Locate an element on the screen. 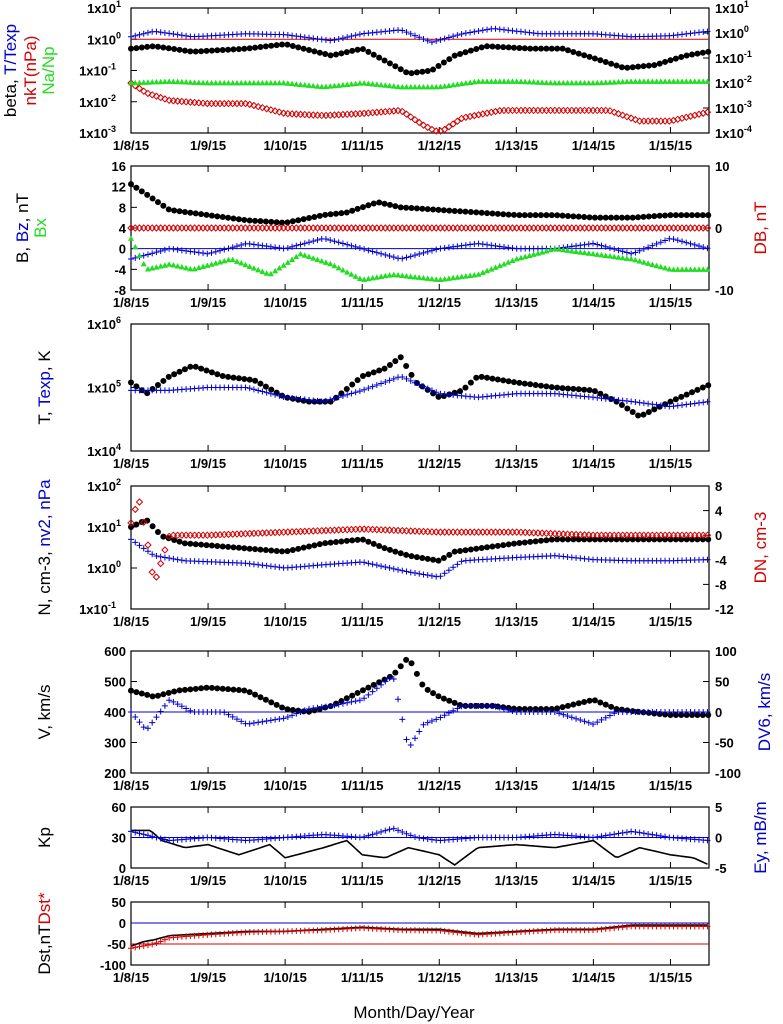  y2-tick-label: 4 is located at coordinates (719, 511).